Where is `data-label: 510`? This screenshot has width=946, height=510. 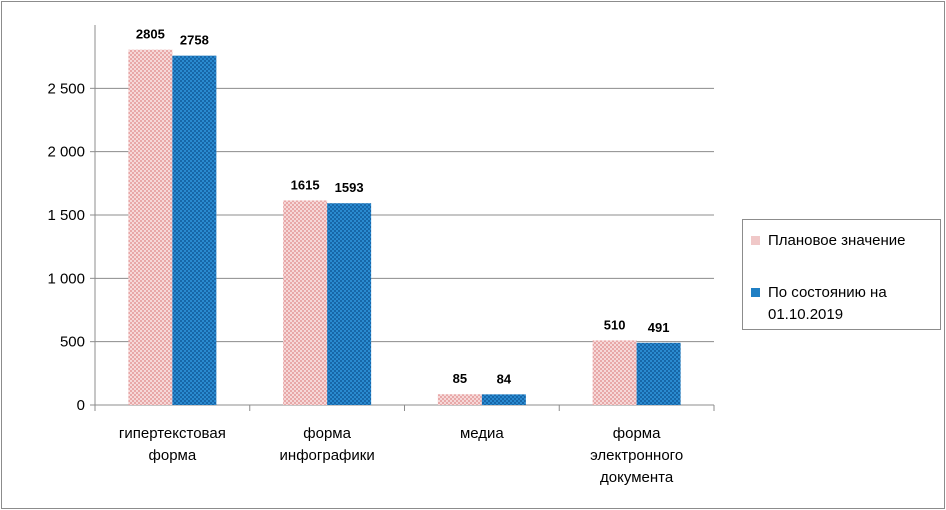 data-label: 510 is located at coordinates (615, 324).